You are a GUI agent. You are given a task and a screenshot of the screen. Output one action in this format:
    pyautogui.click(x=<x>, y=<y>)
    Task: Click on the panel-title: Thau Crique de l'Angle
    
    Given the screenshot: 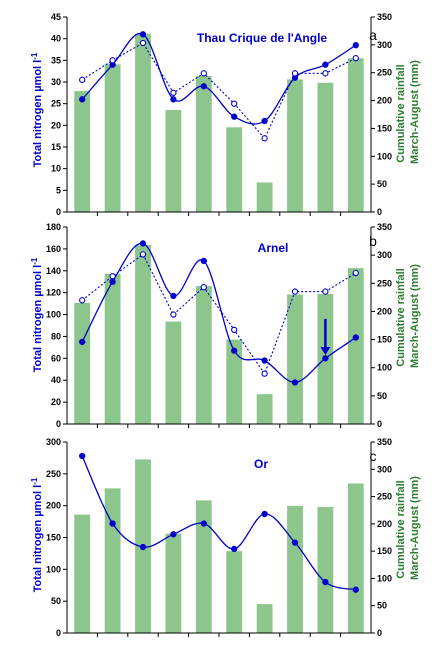 What is the action you would take?
    pyautogui.click(x=262, y=38)
    